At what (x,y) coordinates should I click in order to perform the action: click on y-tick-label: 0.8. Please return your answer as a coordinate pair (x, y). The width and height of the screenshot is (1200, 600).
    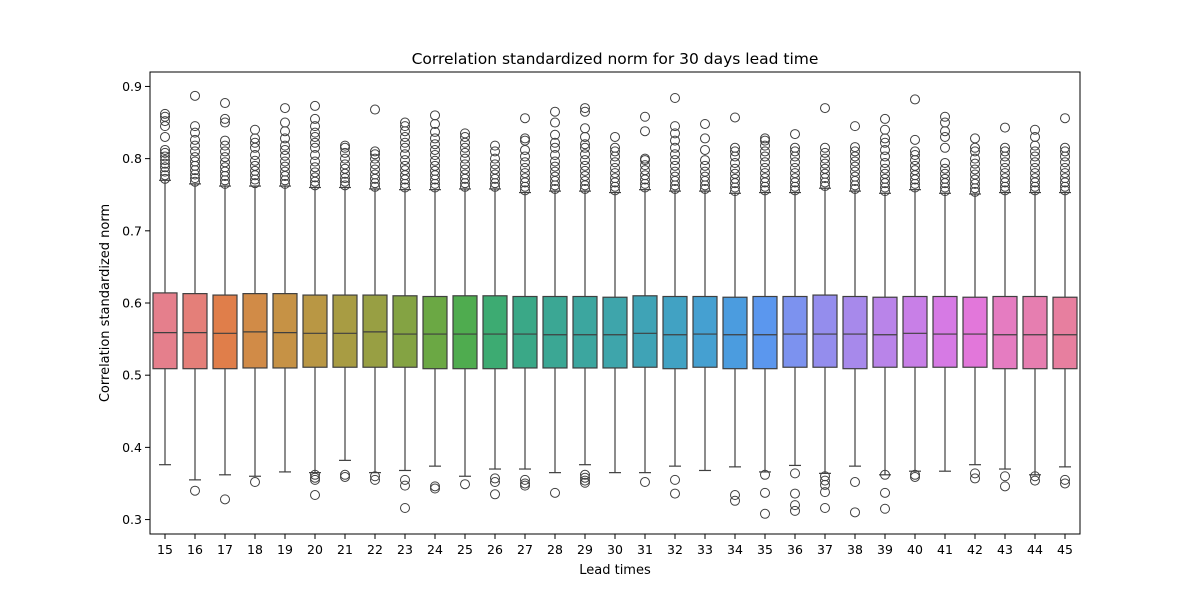
    Looking at the image, I should click on (132, 158).